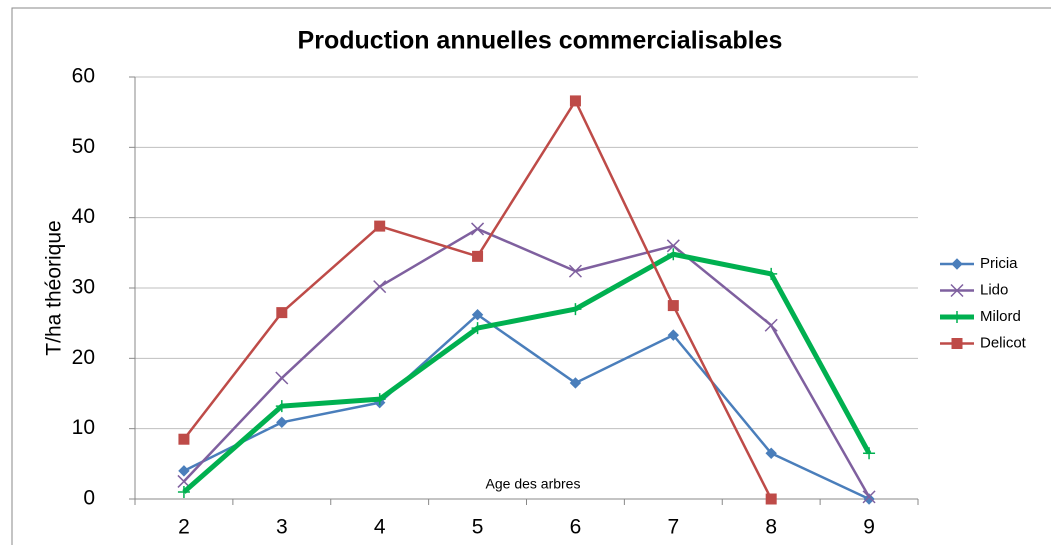  What do you see at coordinates (673, 527) in the screenshot?
I see `x-tick-label: 7` at bounding box center [673, 527].